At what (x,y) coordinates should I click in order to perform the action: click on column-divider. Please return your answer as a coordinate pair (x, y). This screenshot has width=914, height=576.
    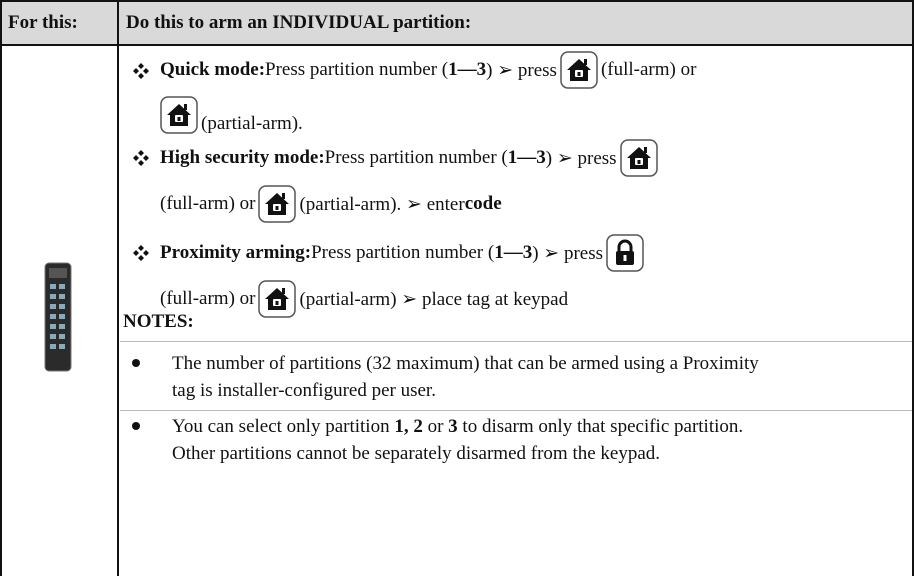
    Looking at the image, I should click on (118, 288).